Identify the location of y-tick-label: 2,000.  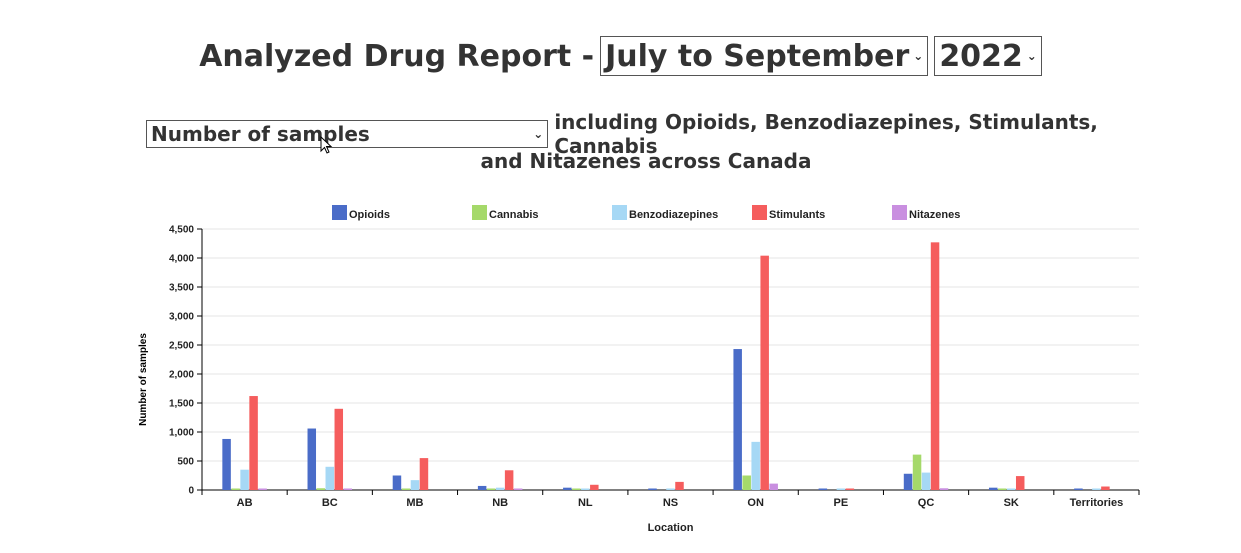
(181, 375).